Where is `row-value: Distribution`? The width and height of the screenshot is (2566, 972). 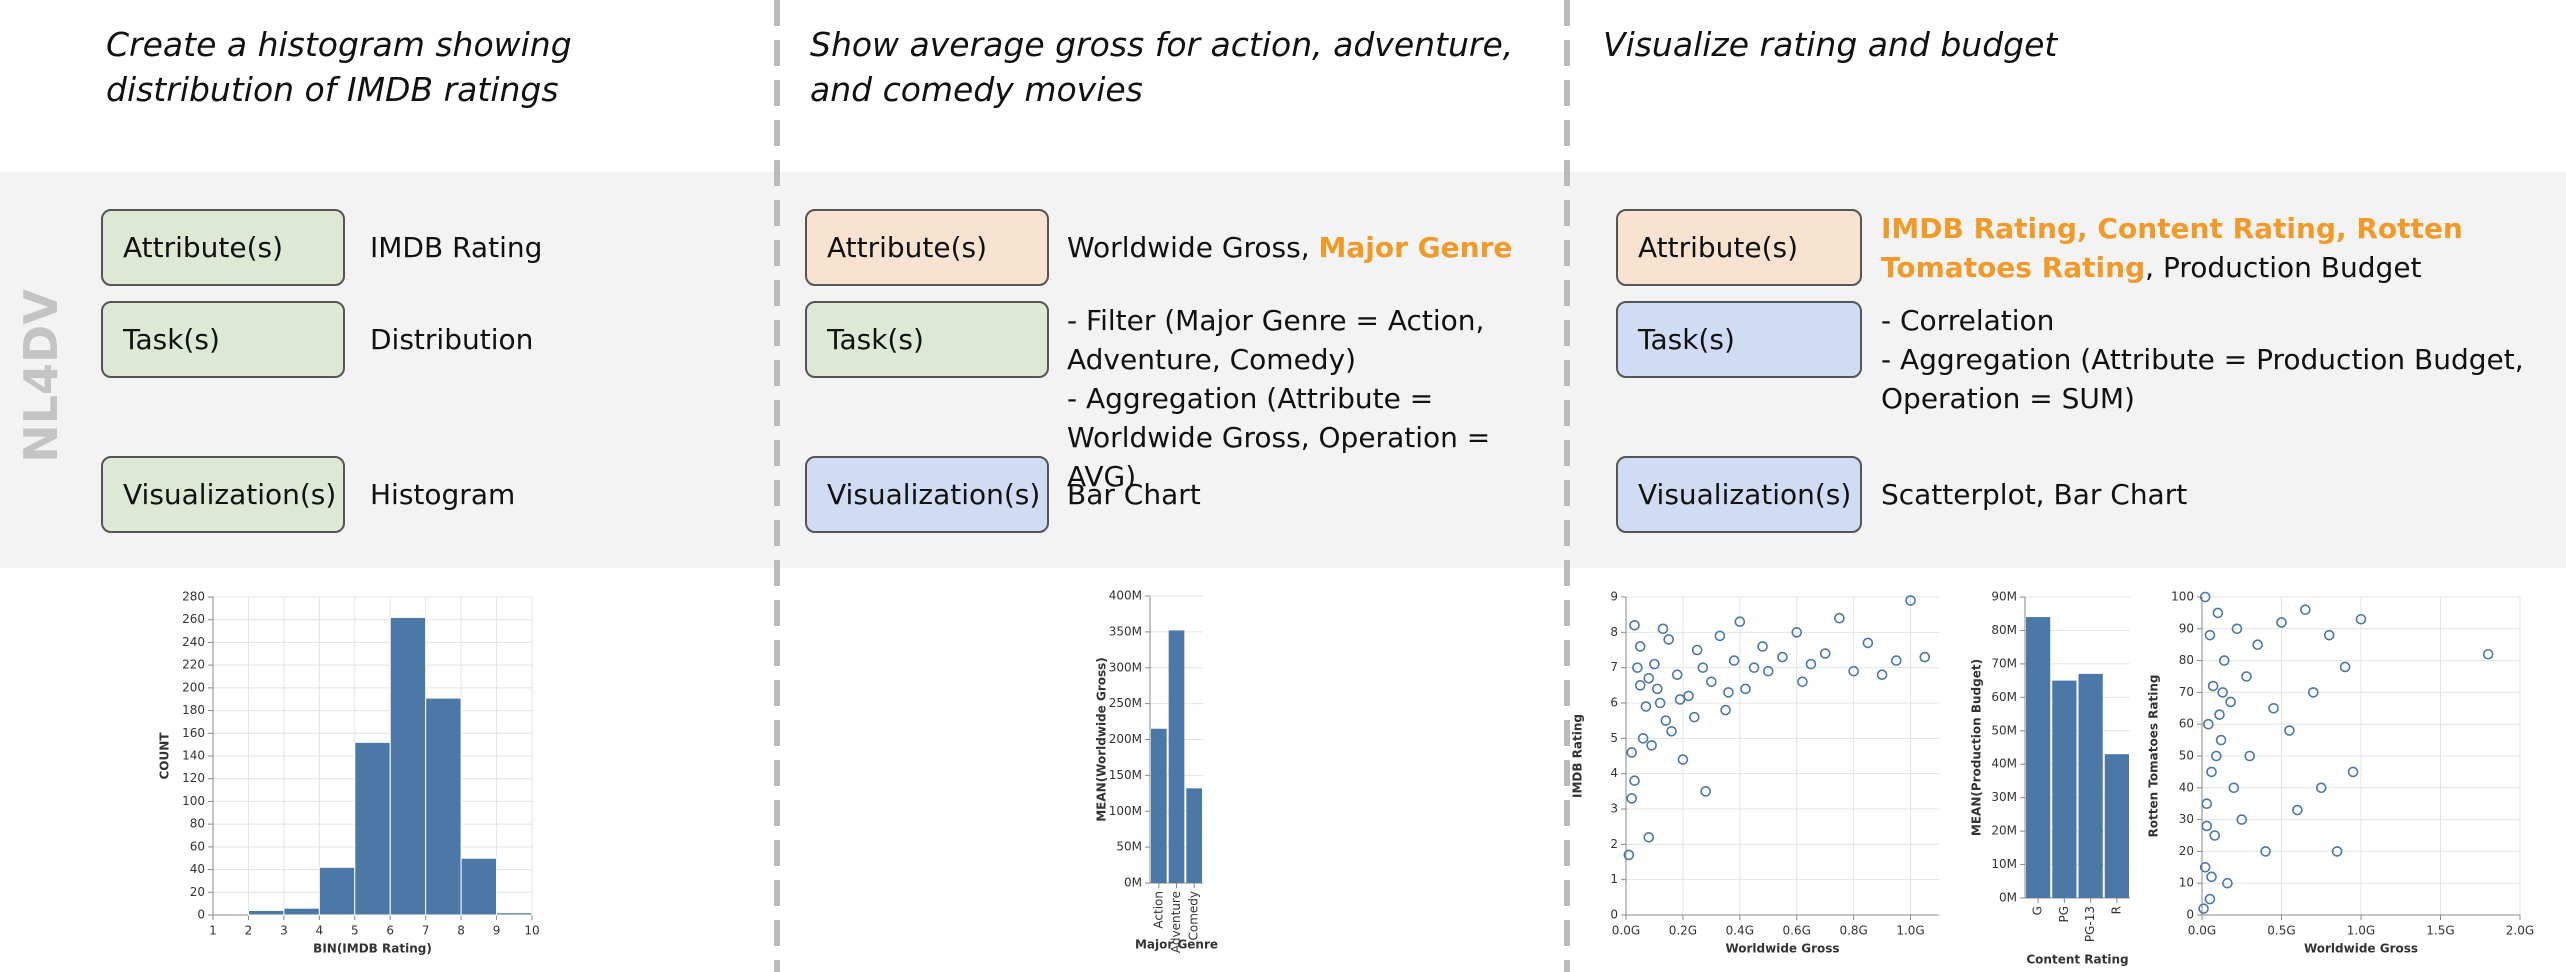 row-value: Distribution is located at coordinates (560, 339).